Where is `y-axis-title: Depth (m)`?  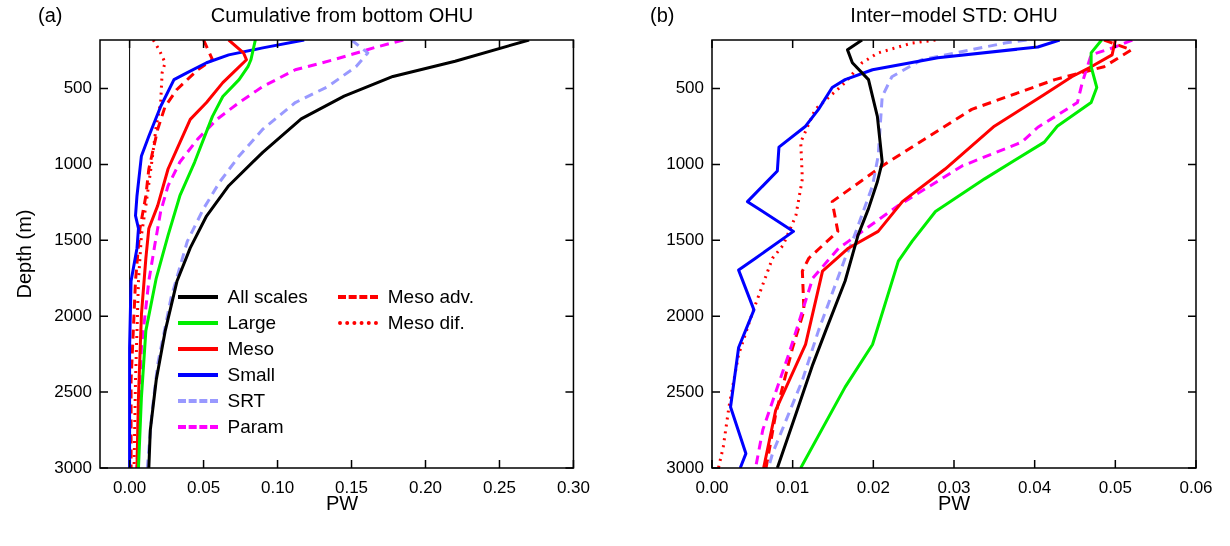
y-axis-title: Depth (m) is located at coordinates (24, 254).